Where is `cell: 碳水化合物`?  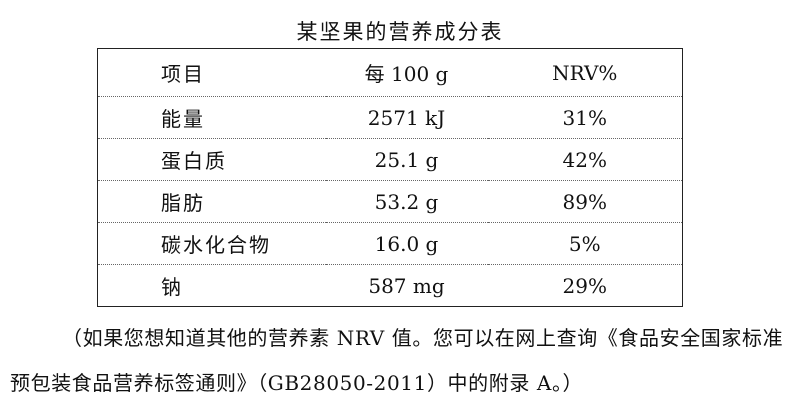 cell: 碳水化合物 is located at coordinates (211, 243).